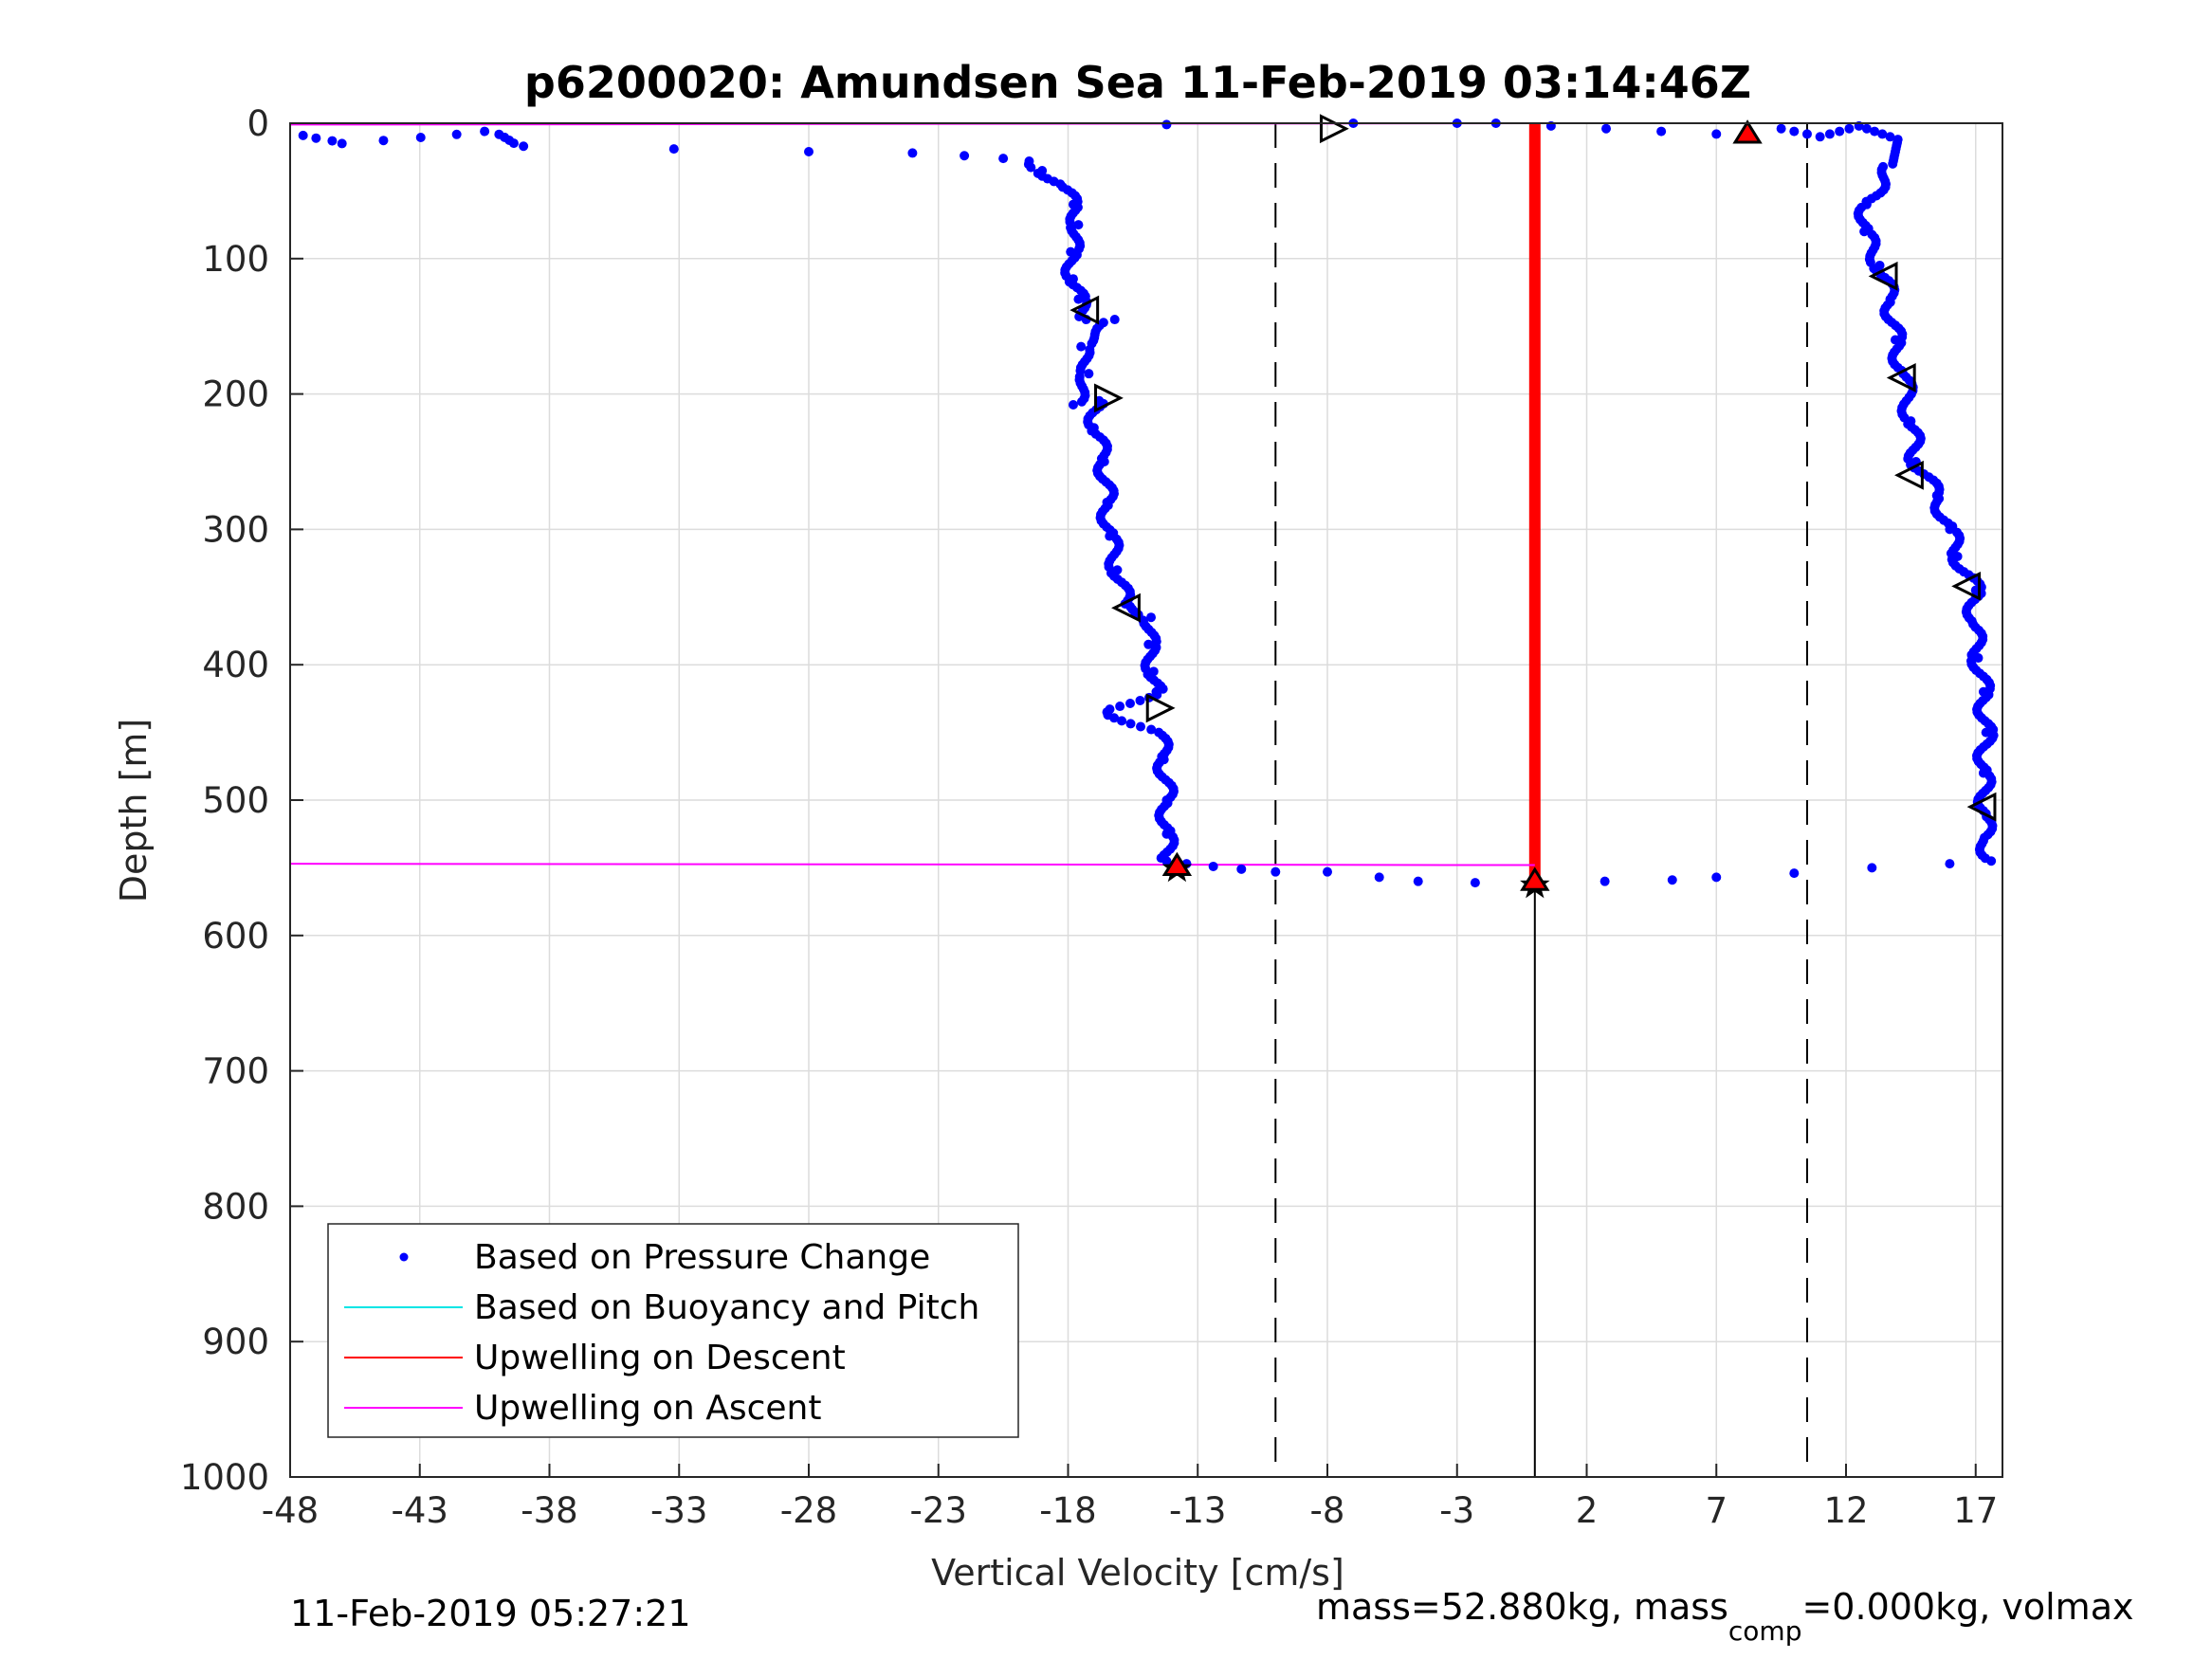  Describe the element at coordinates (235, 665) in the screenshot. I see `y-tick-label: 400` at that location.